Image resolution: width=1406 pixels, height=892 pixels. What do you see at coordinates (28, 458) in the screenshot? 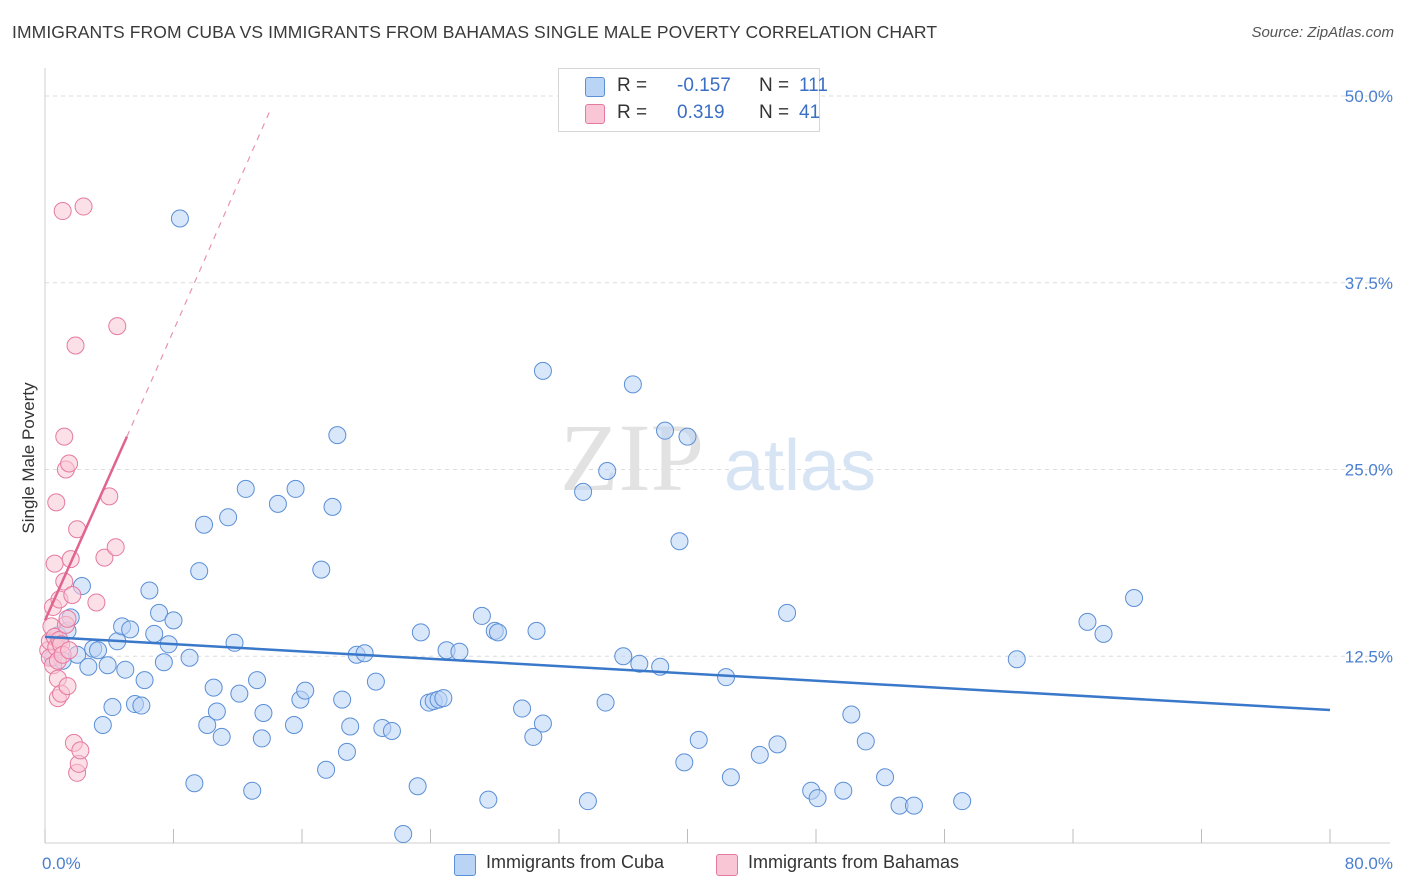
I see `y-axis-title: Single Male Poverty` at bounding box center [28, 458].